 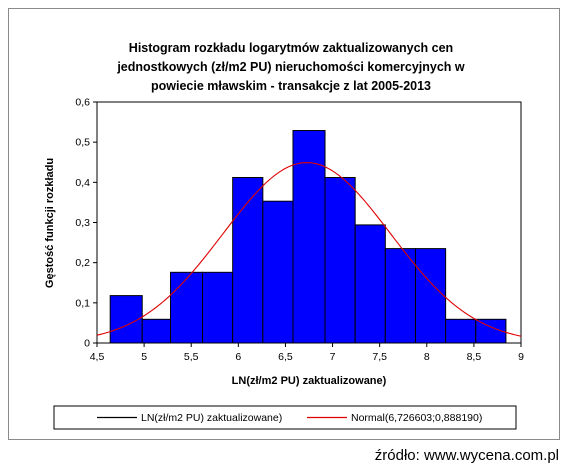 What do you see at coordinates (466, 455) in the screenshot?
I see `source-caption: źródło: www.wycena.com.pl` at bounding box center [466, 455].